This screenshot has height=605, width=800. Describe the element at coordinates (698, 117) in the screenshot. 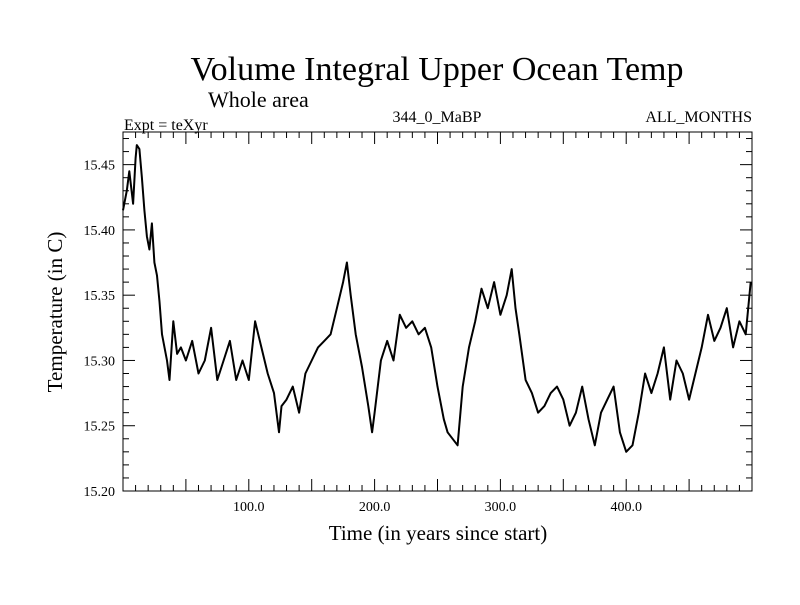

I see `months-label: ALL_MONTHS` at that location.